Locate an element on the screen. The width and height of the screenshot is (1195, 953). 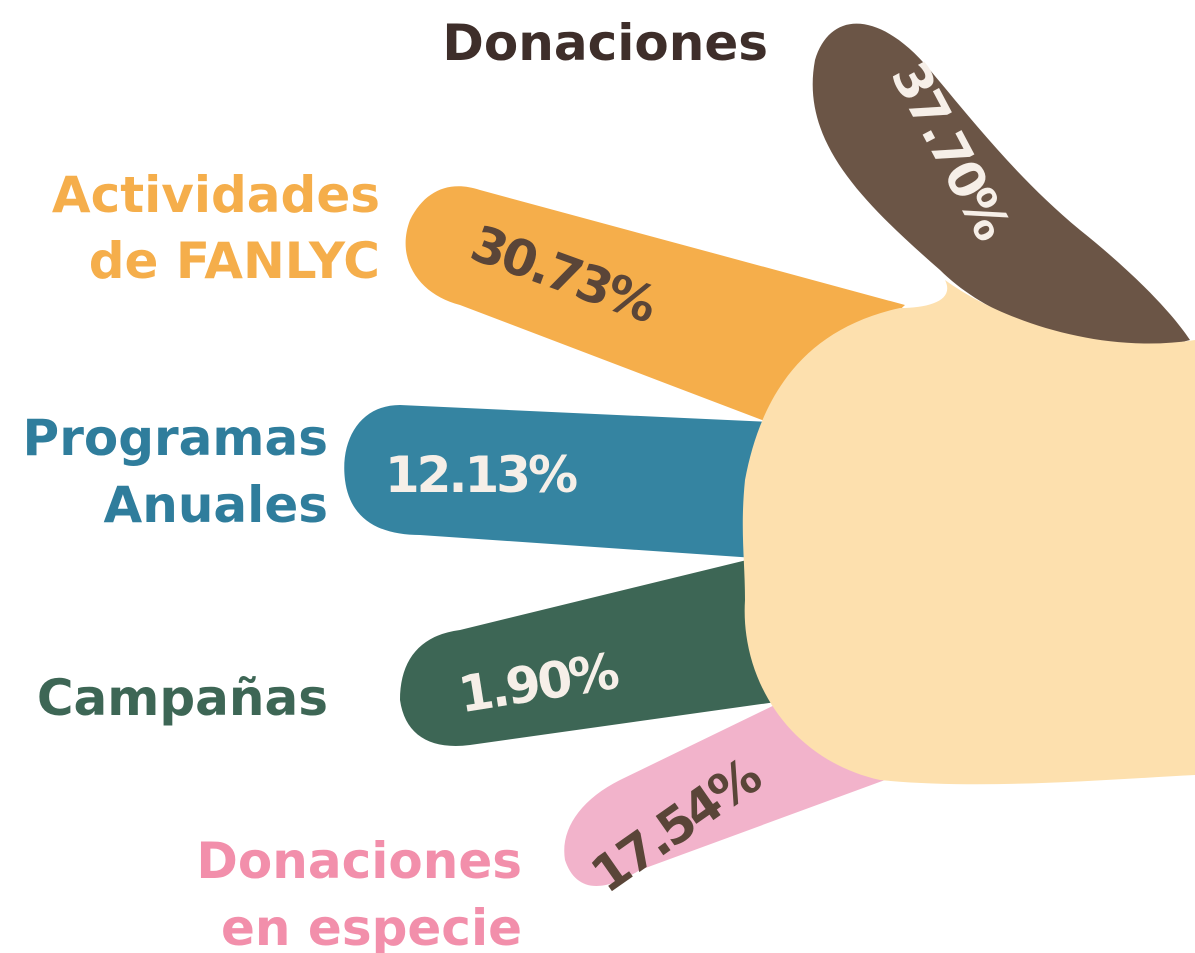
label: Anuales is located at coordinates (216, 505).